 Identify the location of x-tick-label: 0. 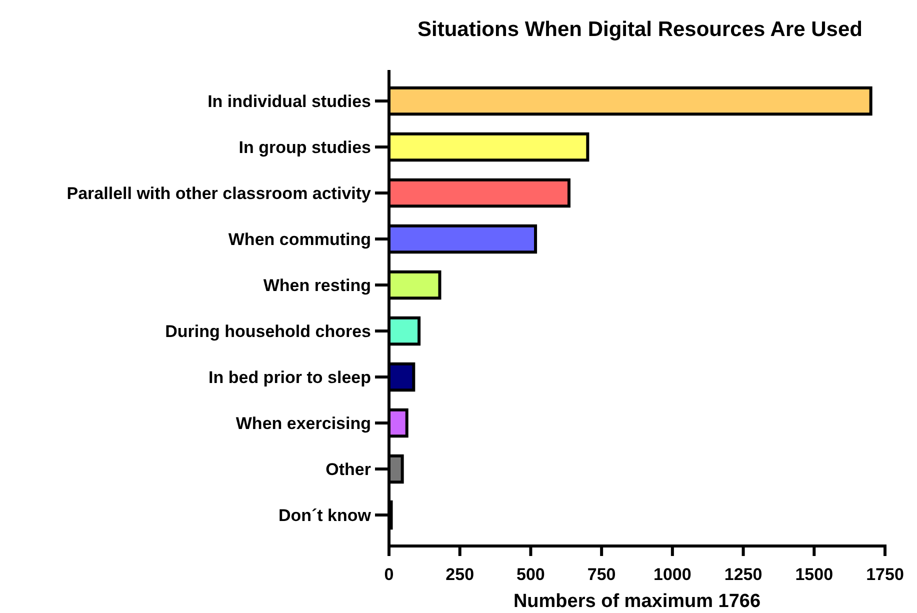
(389, 574).